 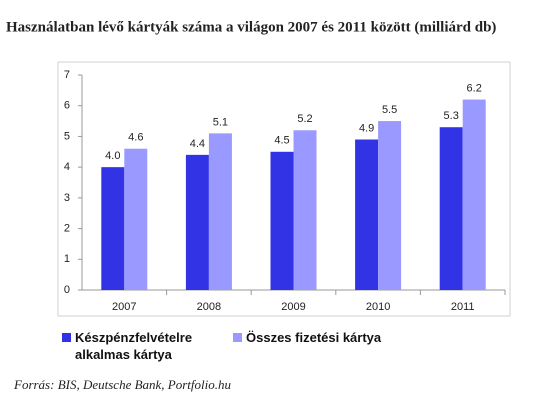 What do you see at coordinates (209, 307) in the screenshot?
I see `x-tick-label: 2008` at bounding box center [209, 307].